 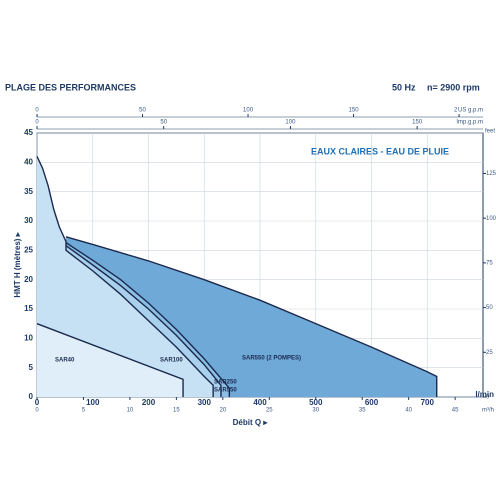 What do you see at coordinates (408, 411) in the screenshot?
I see `x2-tick-label: 40` at bounding box center [408, 411].